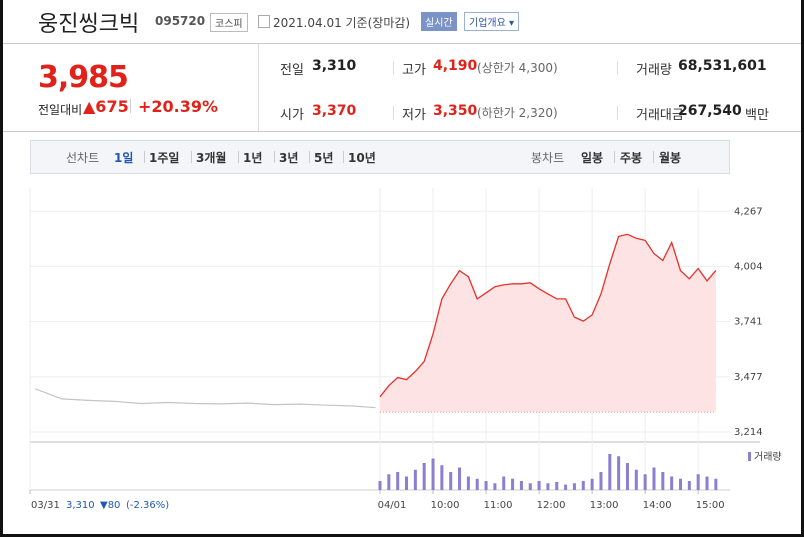  I want to click on prev-day-line, so click(205, 398).